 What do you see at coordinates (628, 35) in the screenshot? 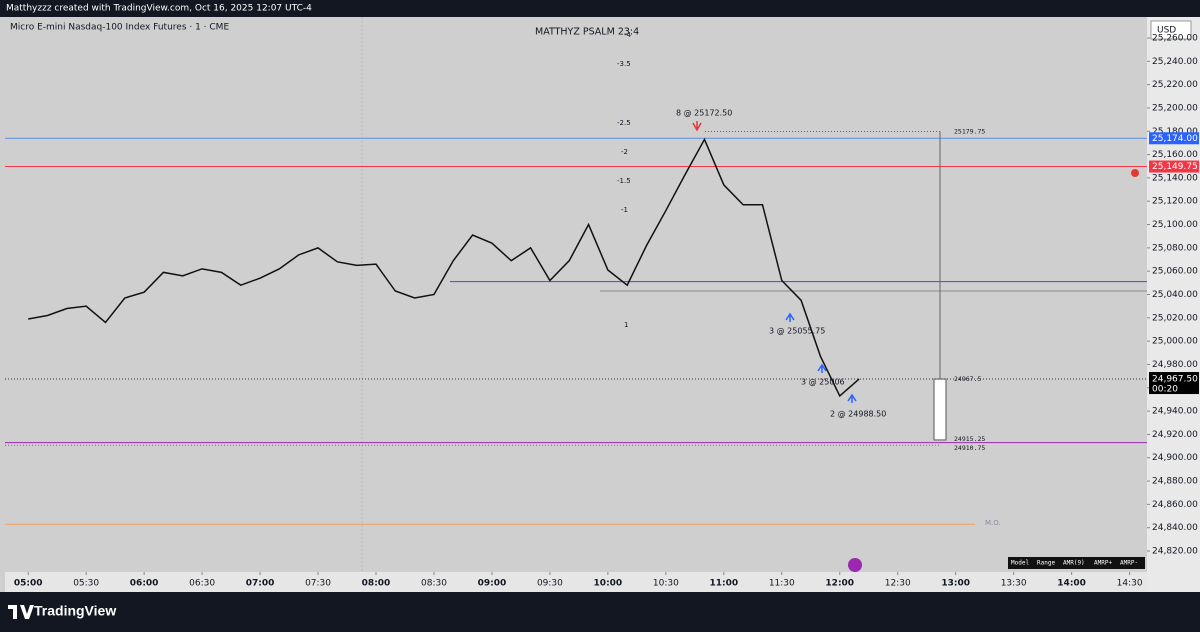
I see `indicator-scale: -4` at bounding box center [628, 35].